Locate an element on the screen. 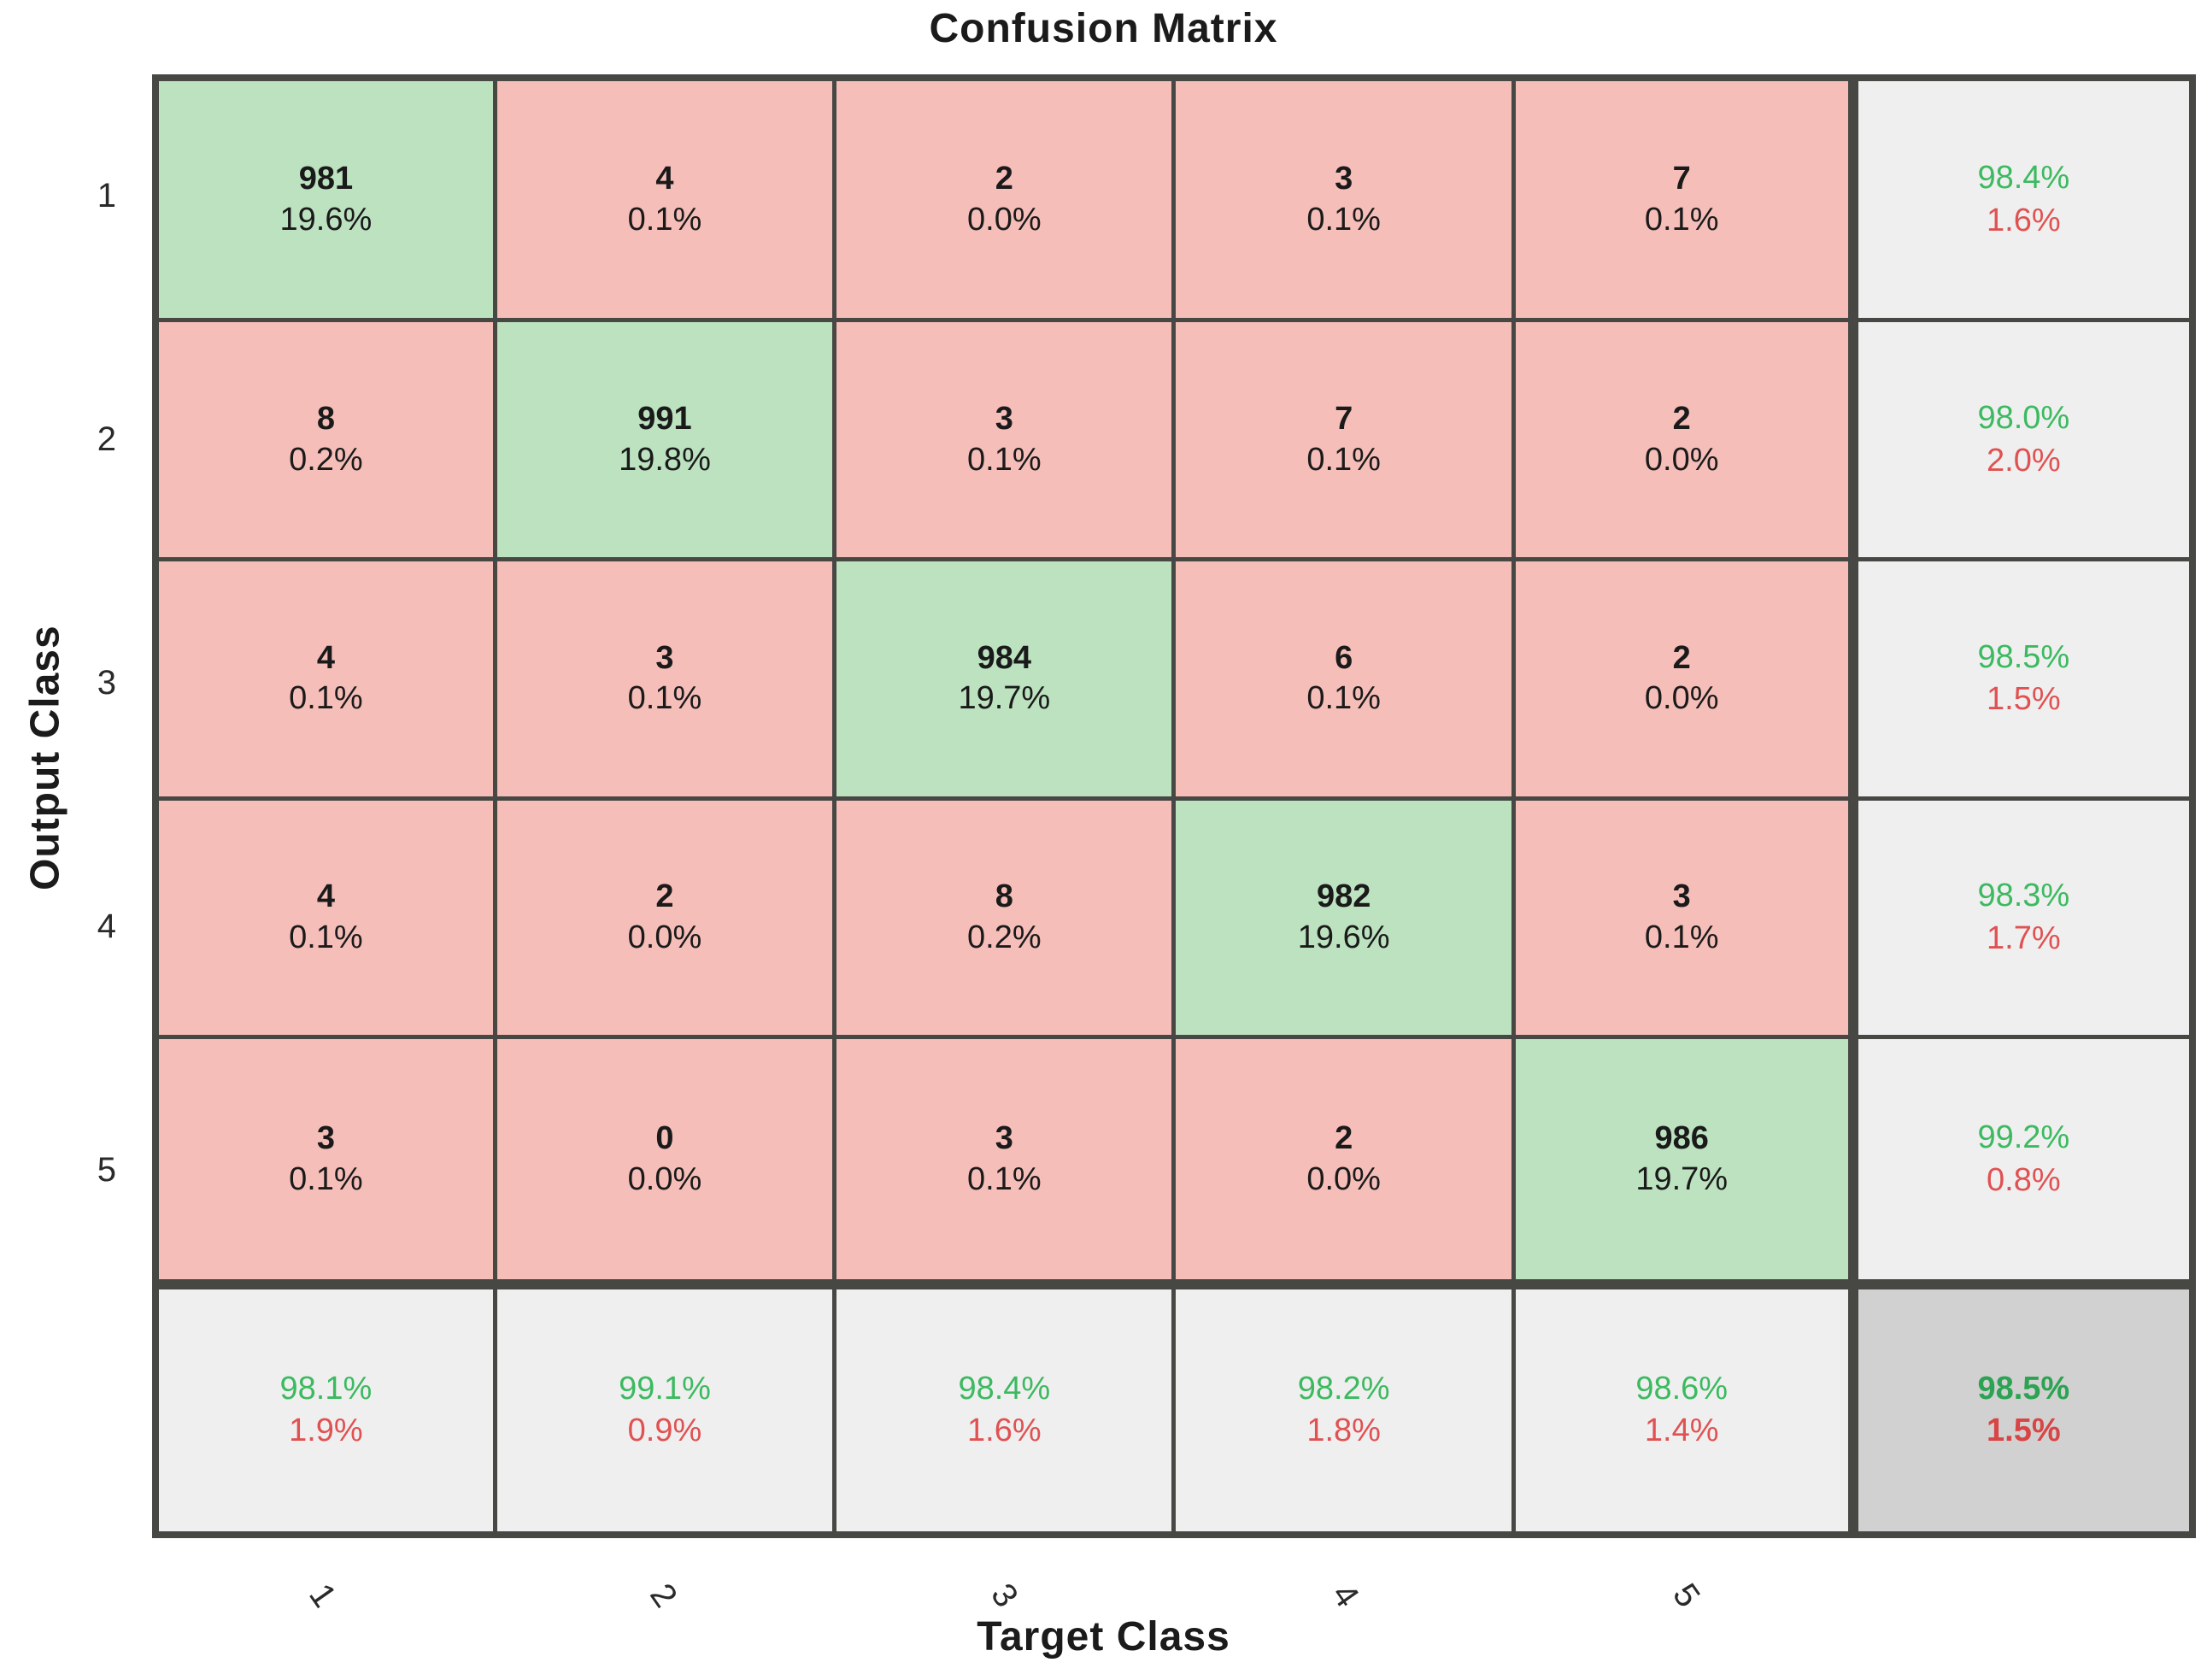  matrix-cell-r4c5: 3 0.1% is located at coordinates (1683, 918).